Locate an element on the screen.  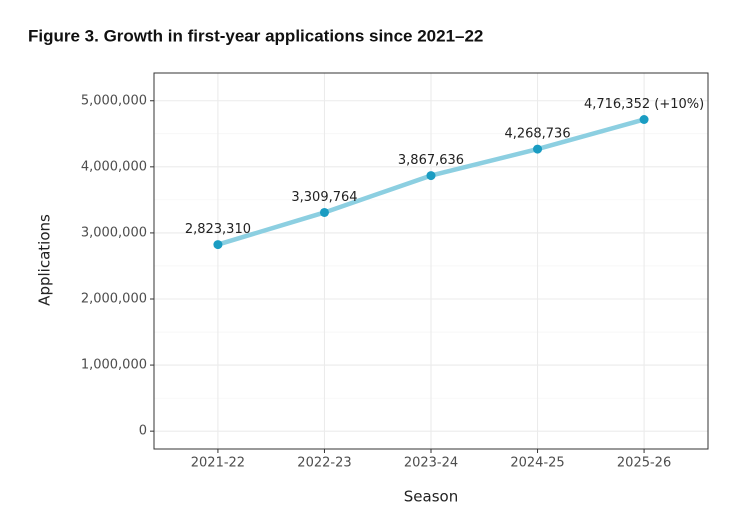
x-tick-label: 2022-23 is located at coordinates (324, 463).